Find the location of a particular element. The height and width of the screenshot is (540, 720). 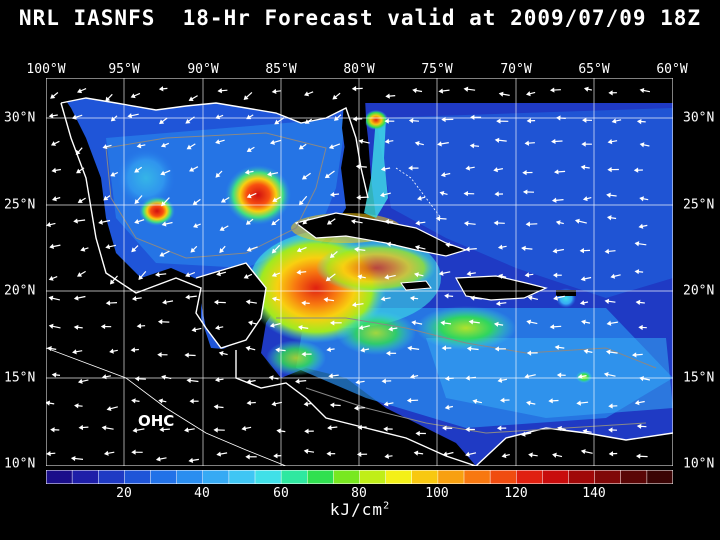

lat-label: 10°N is located at coordinates (20, 464).